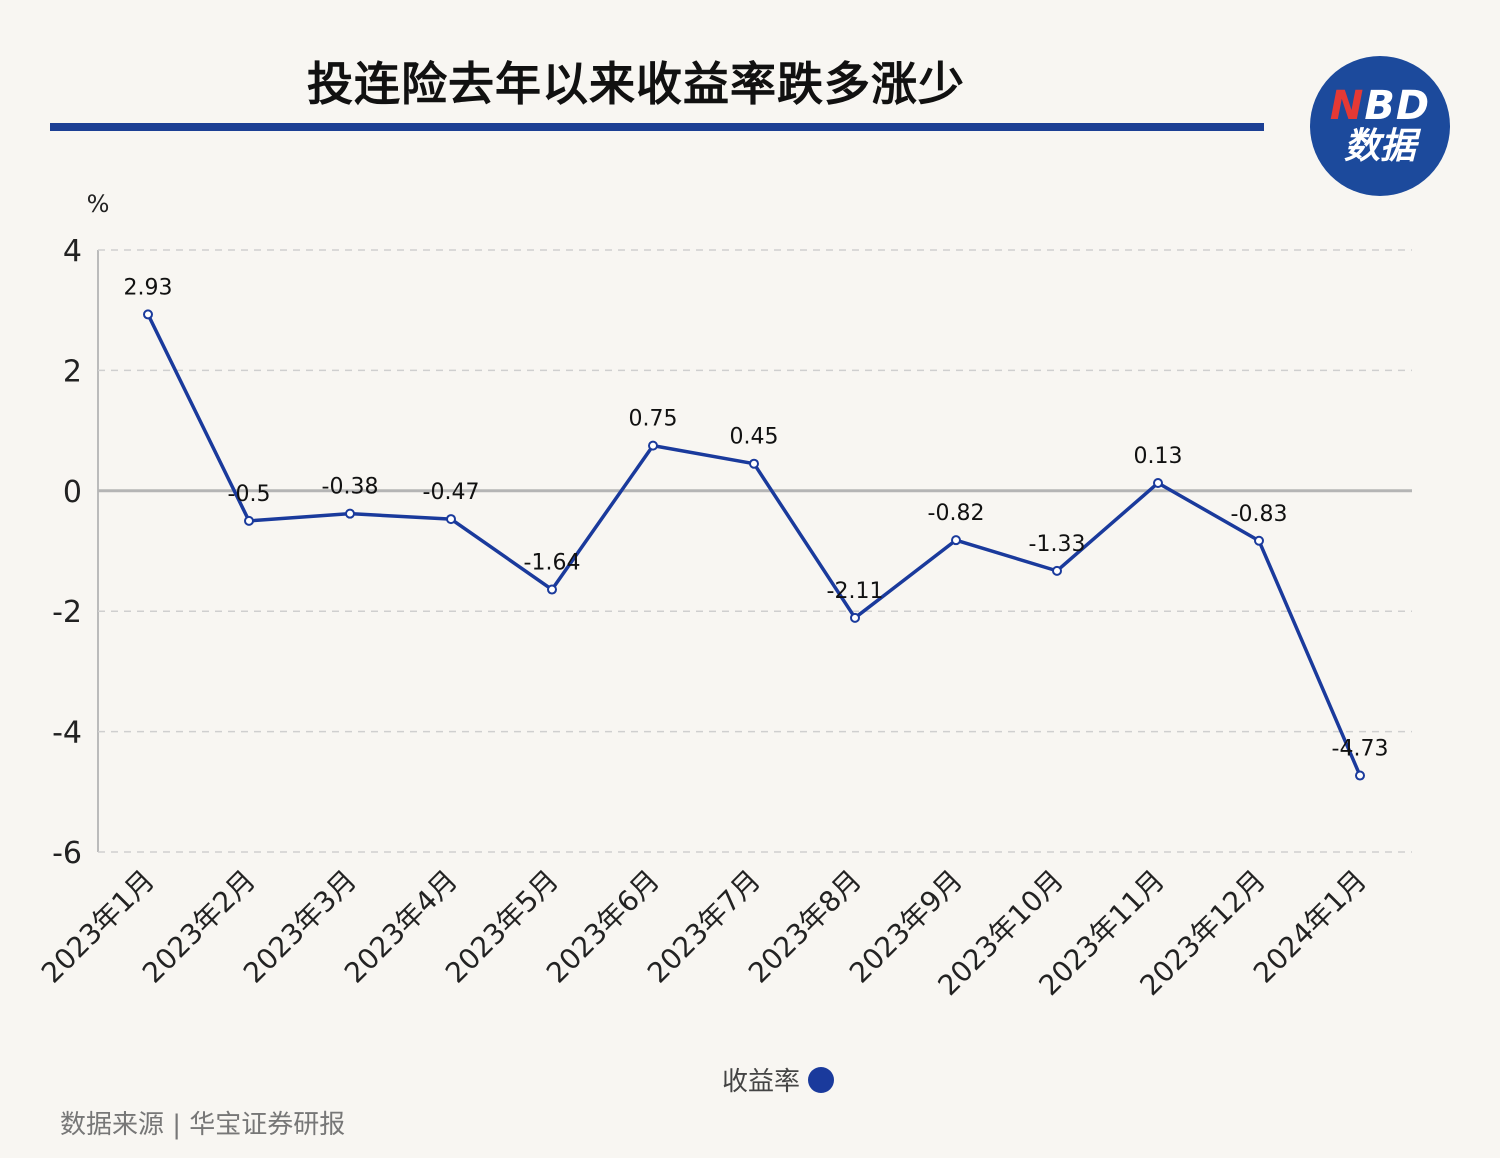 The width and height of the screenshot is (1500, 1158). Describe the element at coordinates (72, 251) in the screenshot. I see `y-tick-label: 4` at that location.